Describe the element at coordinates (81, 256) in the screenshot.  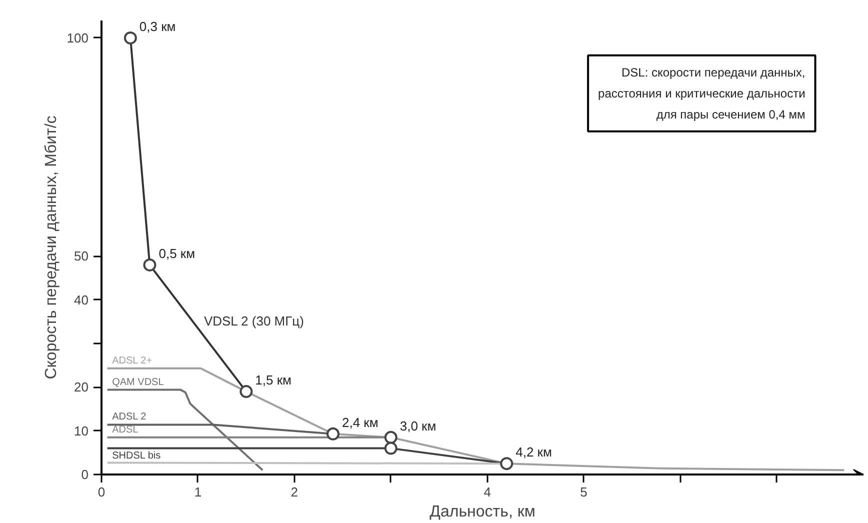
I see `y-tick-label: 50` at that location.